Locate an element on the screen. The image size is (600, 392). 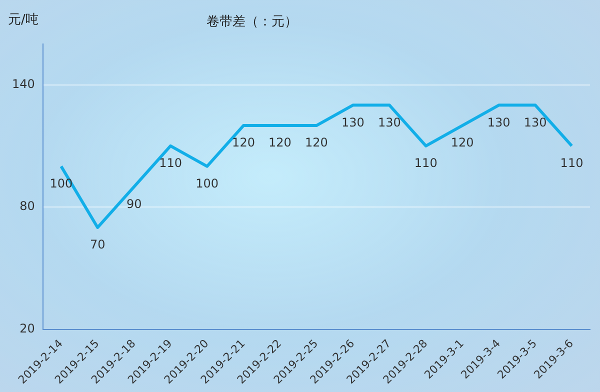
y-tick-label: 140 is located at coordinates (23, 83).